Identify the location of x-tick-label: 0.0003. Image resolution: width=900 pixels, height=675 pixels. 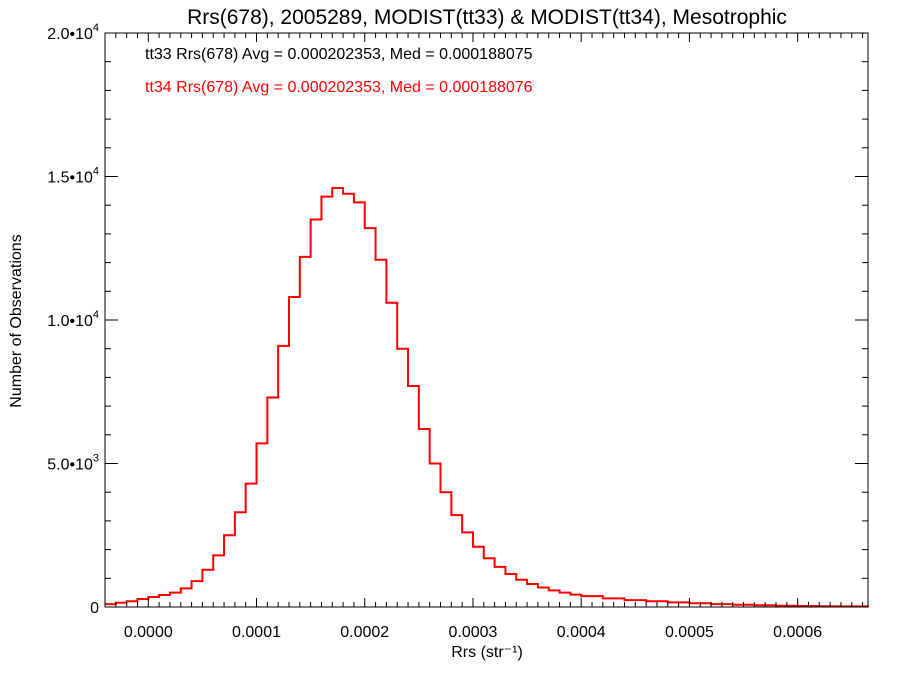
(473, 632).